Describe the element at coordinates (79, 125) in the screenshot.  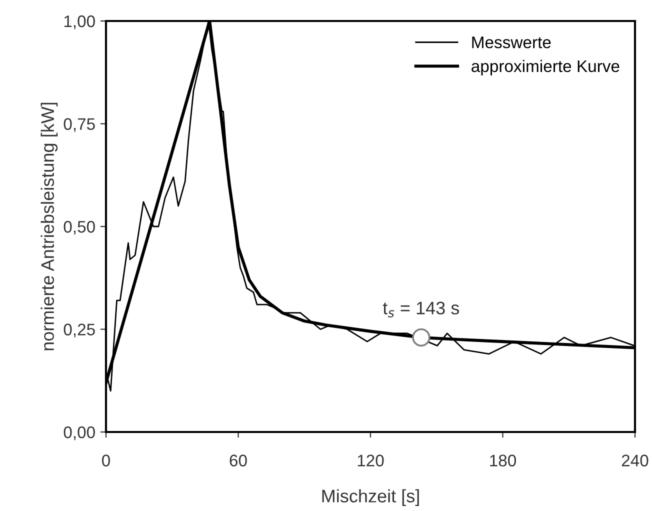
I see `y-tick-label: 0,75` at that location.